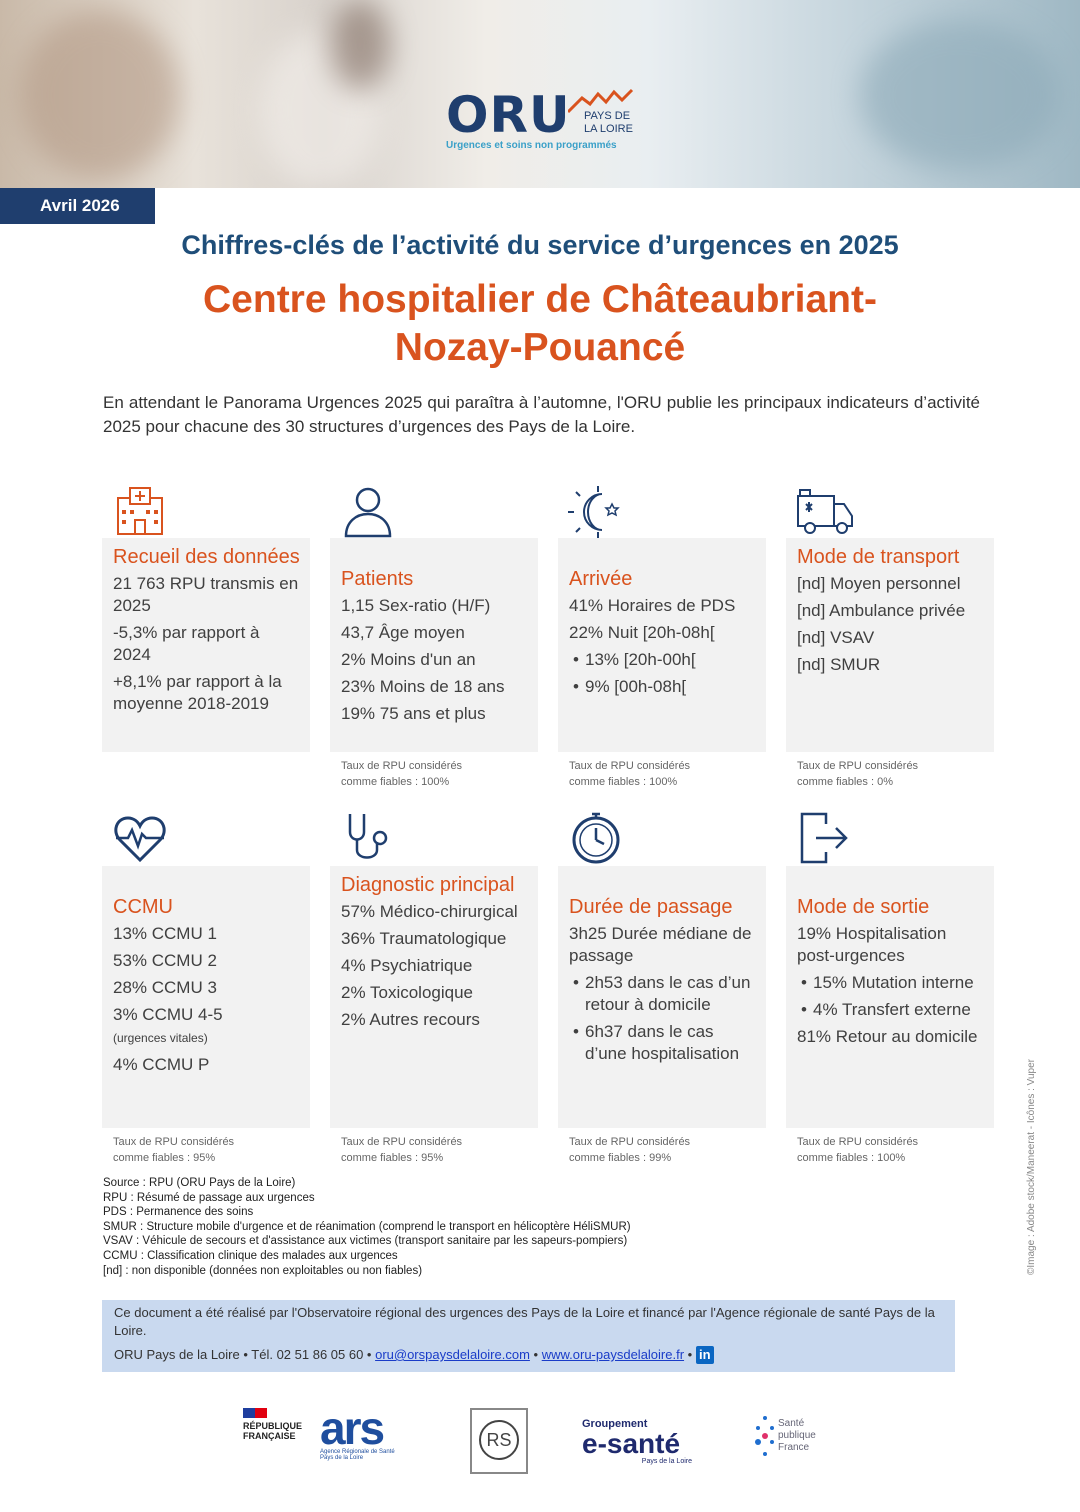 The height and width of the screenshot is (1512, 1080). I want to click on stat-line: 2% Autres recours, so click(410, 1019).